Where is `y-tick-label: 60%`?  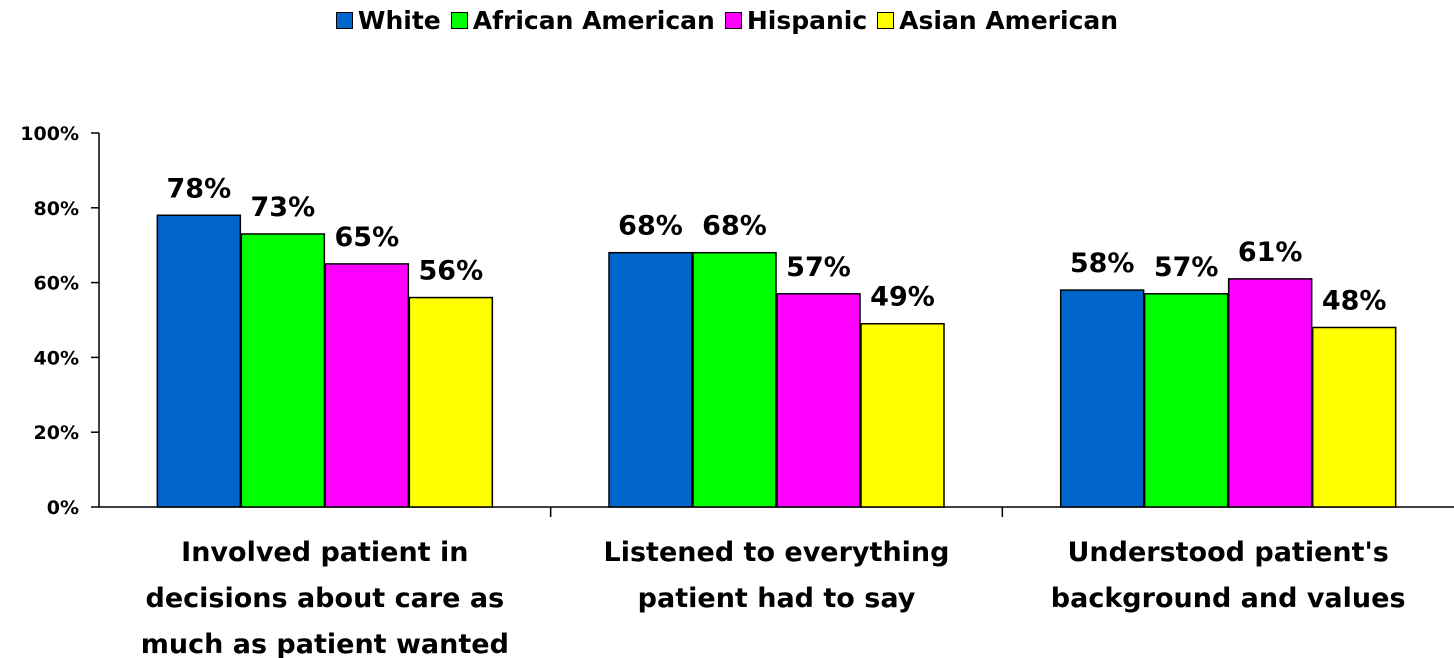
y-tick-label: 60% is located at coordinates (56, 284).